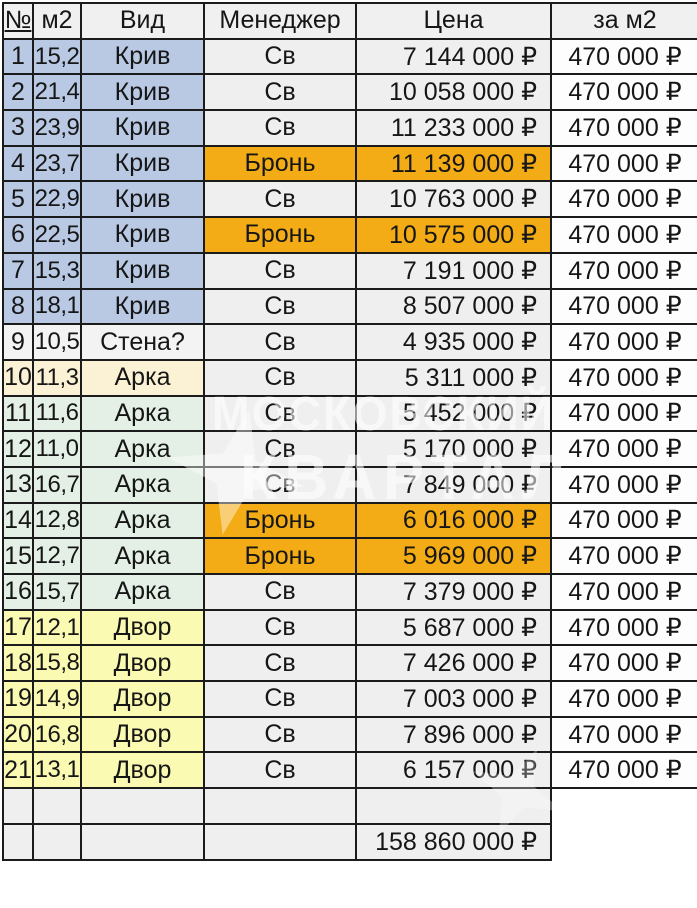  Describe the element at coordinates (142, 342) in the screenshot. I see `cell-view: Стена?` at that location.